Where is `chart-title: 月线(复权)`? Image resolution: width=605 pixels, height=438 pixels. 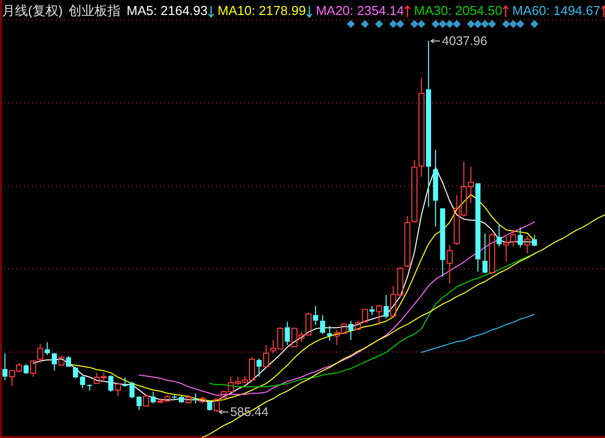 chart-title: 月线(复权) is located at coordinates (32, 10).